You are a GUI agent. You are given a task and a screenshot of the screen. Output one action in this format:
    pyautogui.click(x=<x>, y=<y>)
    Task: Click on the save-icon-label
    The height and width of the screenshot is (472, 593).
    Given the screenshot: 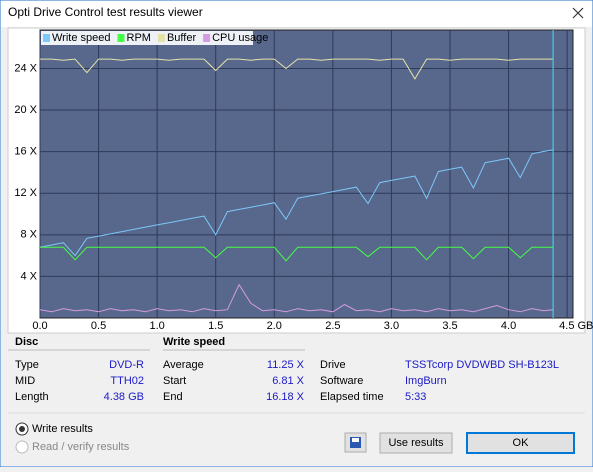 What is the action you would take?
    pyautogui.click(x=355, y=440)
    